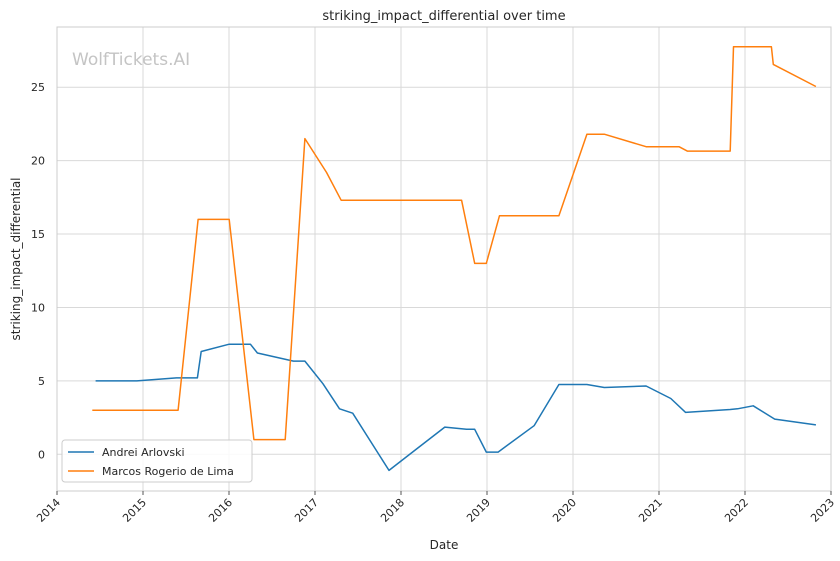 The height and width of the screenshot is (561, 840). I want to click on y-tick-label: 0, so click(41, 454).